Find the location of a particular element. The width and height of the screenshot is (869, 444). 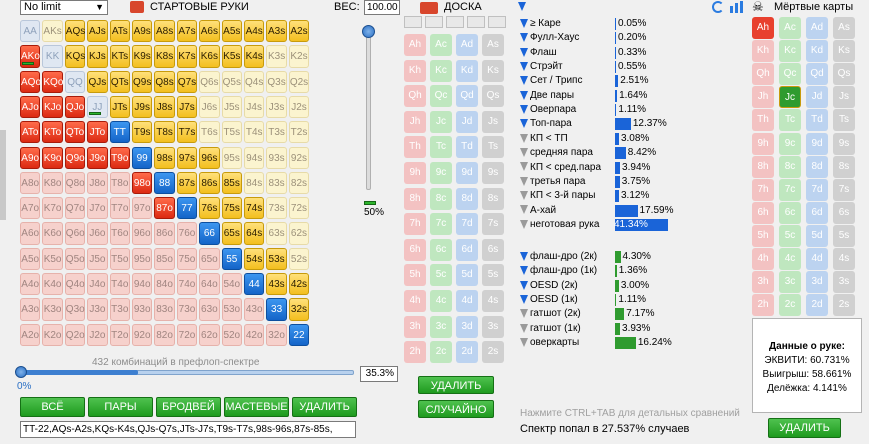

hand-cell: Q7s is located at coordinates (187, 81).